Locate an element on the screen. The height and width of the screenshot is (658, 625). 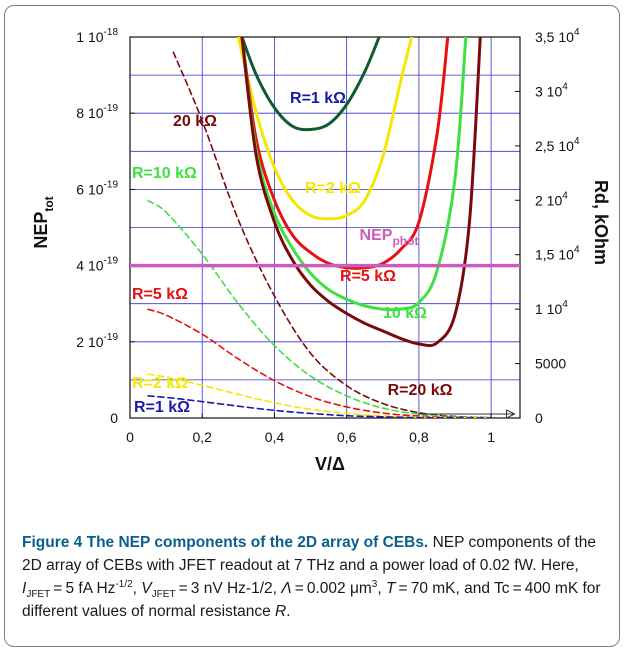
caption-t-symbol: T is located at coordinates (390, 588).